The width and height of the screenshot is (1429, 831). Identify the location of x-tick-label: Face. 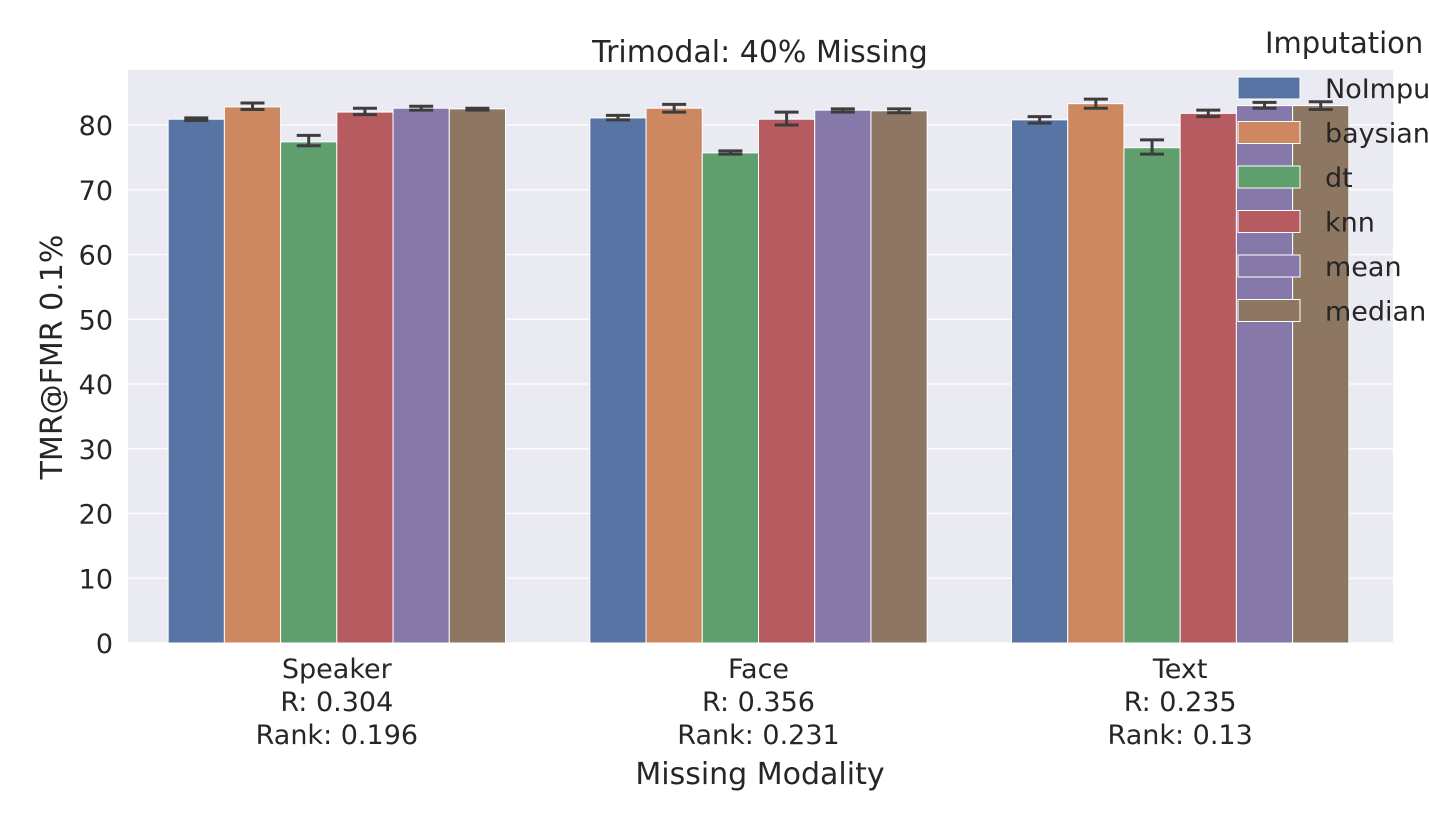
(758, 669).